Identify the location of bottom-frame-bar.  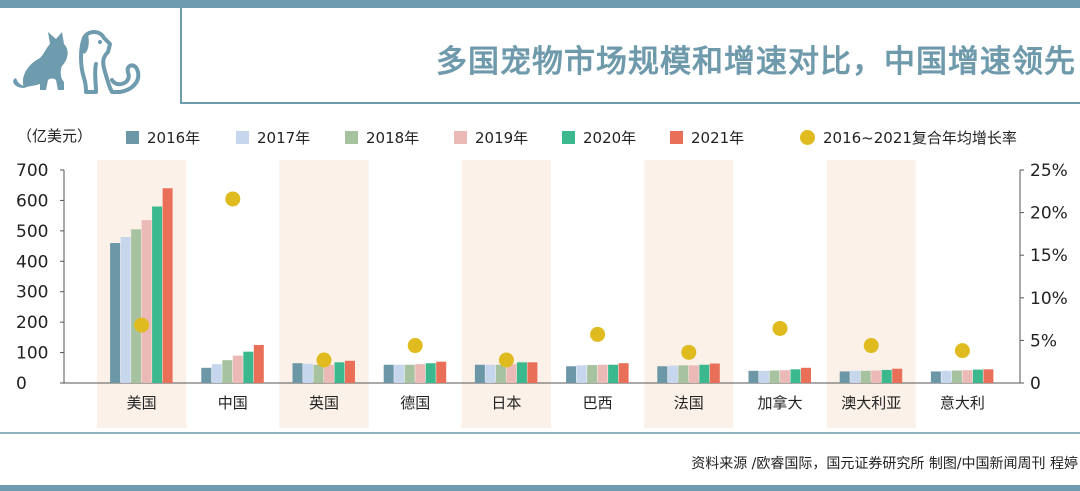
(540, 488).